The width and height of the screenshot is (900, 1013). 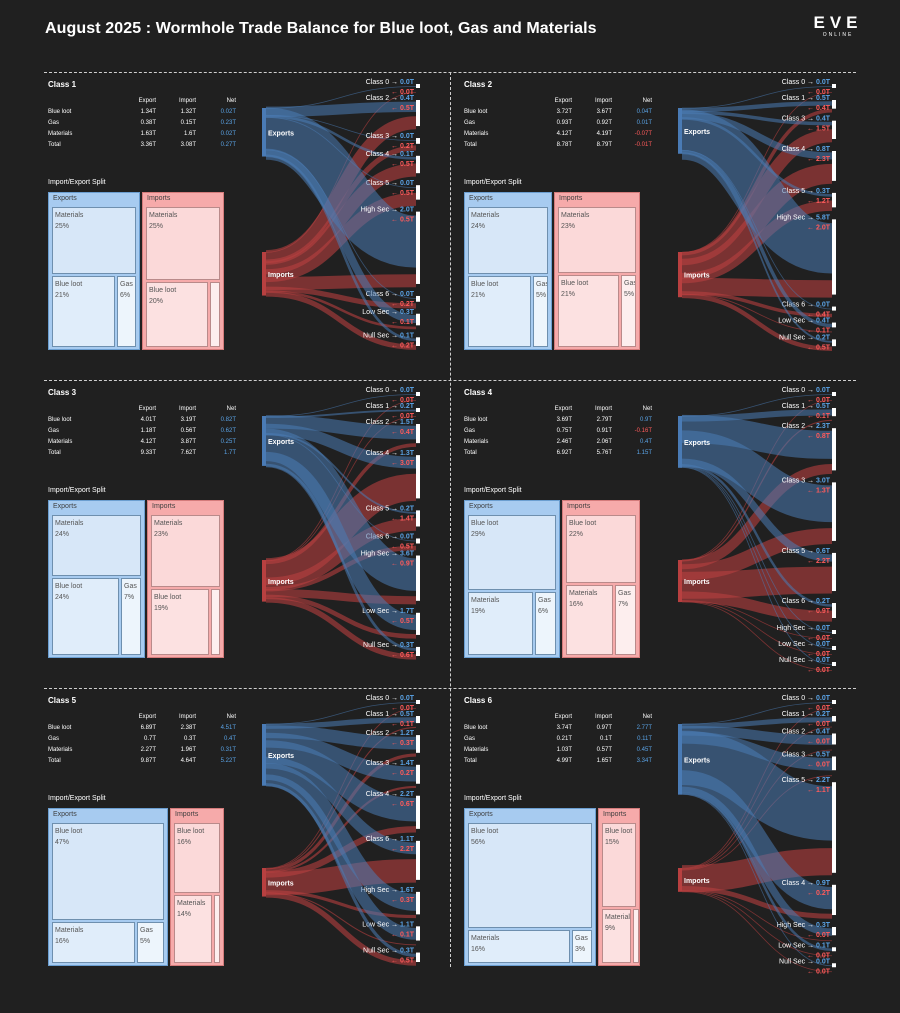 What do you see at coordinates (65, 506) in the screenshot?
I see `treemap-title: Exports` at bounding box center [65, 506].